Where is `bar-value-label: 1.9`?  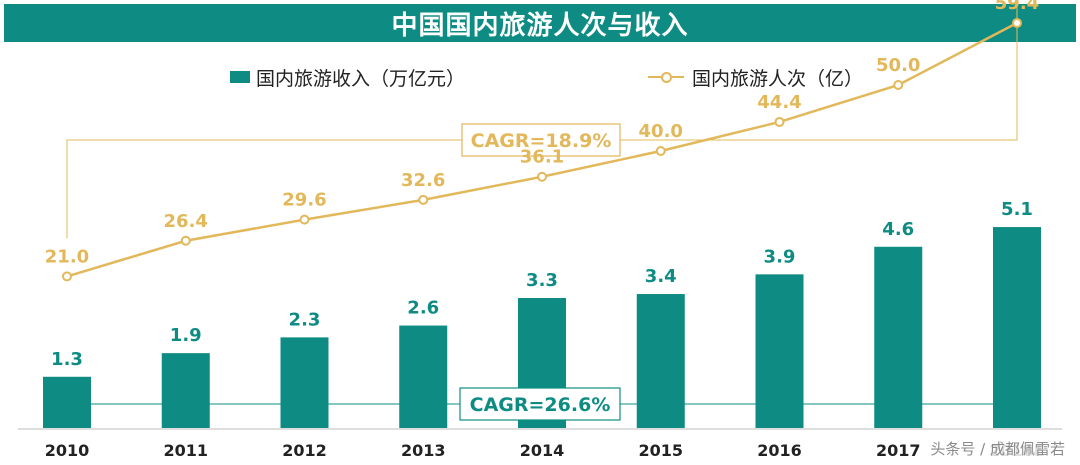 bar-value-label: 1.9 is located at coordinates (186, 335).